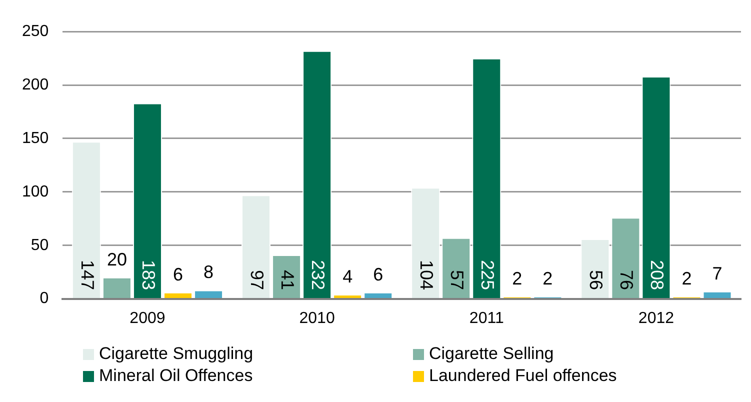 This screenshot has height=402, width=751. What do you see at coordinates (656, 318) in the screenshot?
I see `x-tick-label: 2012` at bounding box center [656, 318].